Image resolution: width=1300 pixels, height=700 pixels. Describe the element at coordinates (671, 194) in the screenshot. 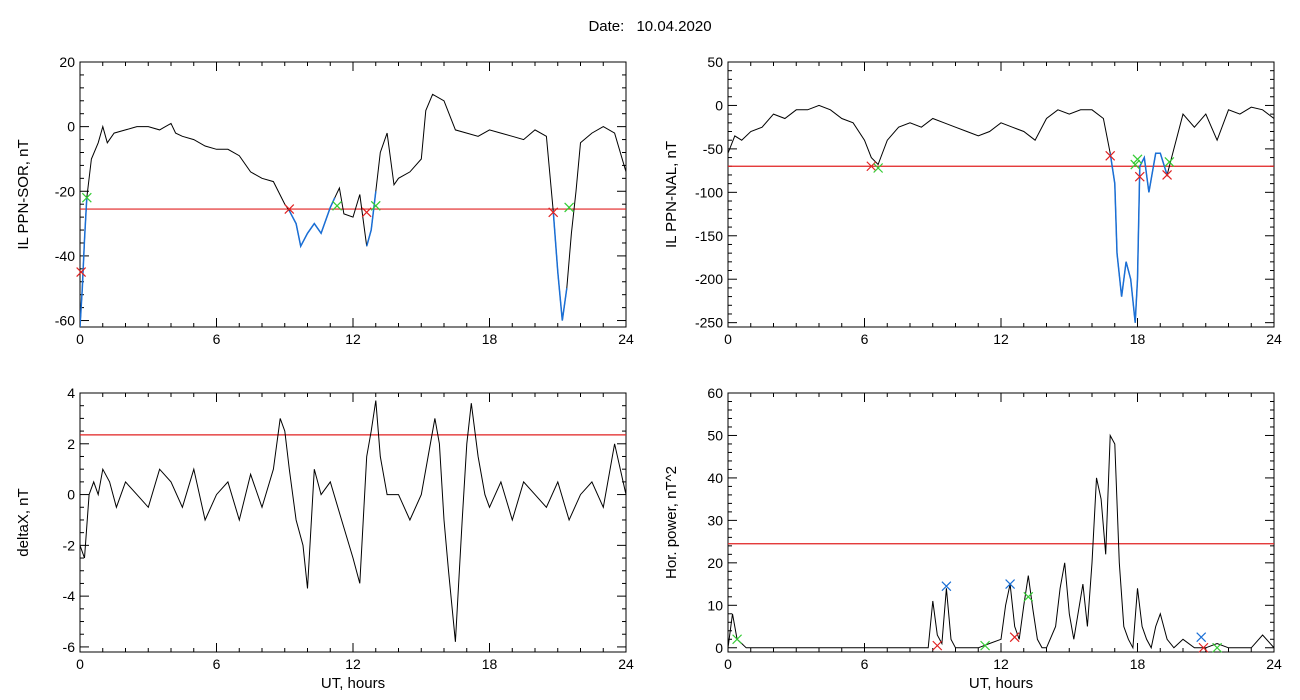

I see `y-axis-label: IL PPN-NAL, nT` at that location.